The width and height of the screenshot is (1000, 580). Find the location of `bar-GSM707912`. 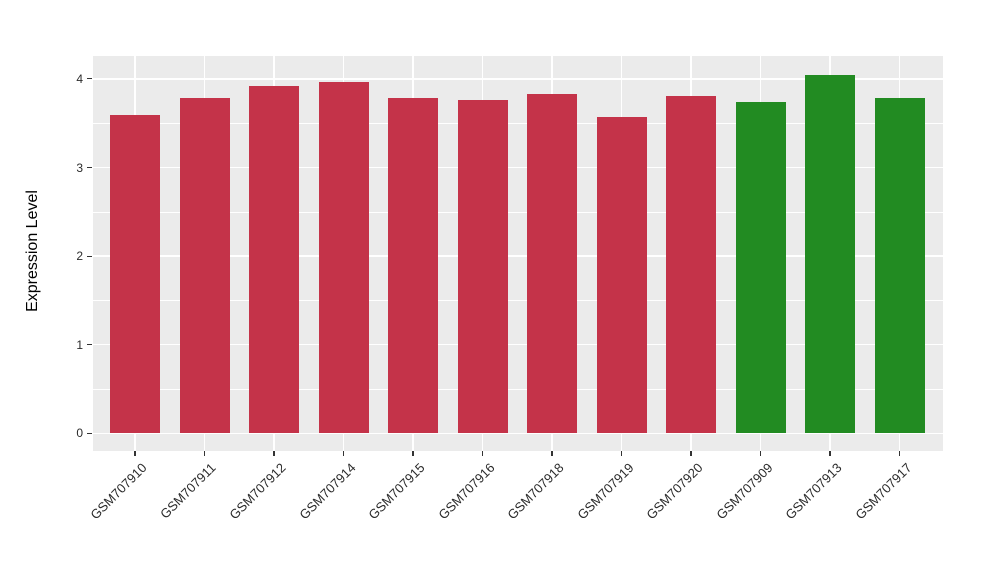

bar-GSM707912 is located at coordinates (274, 259).